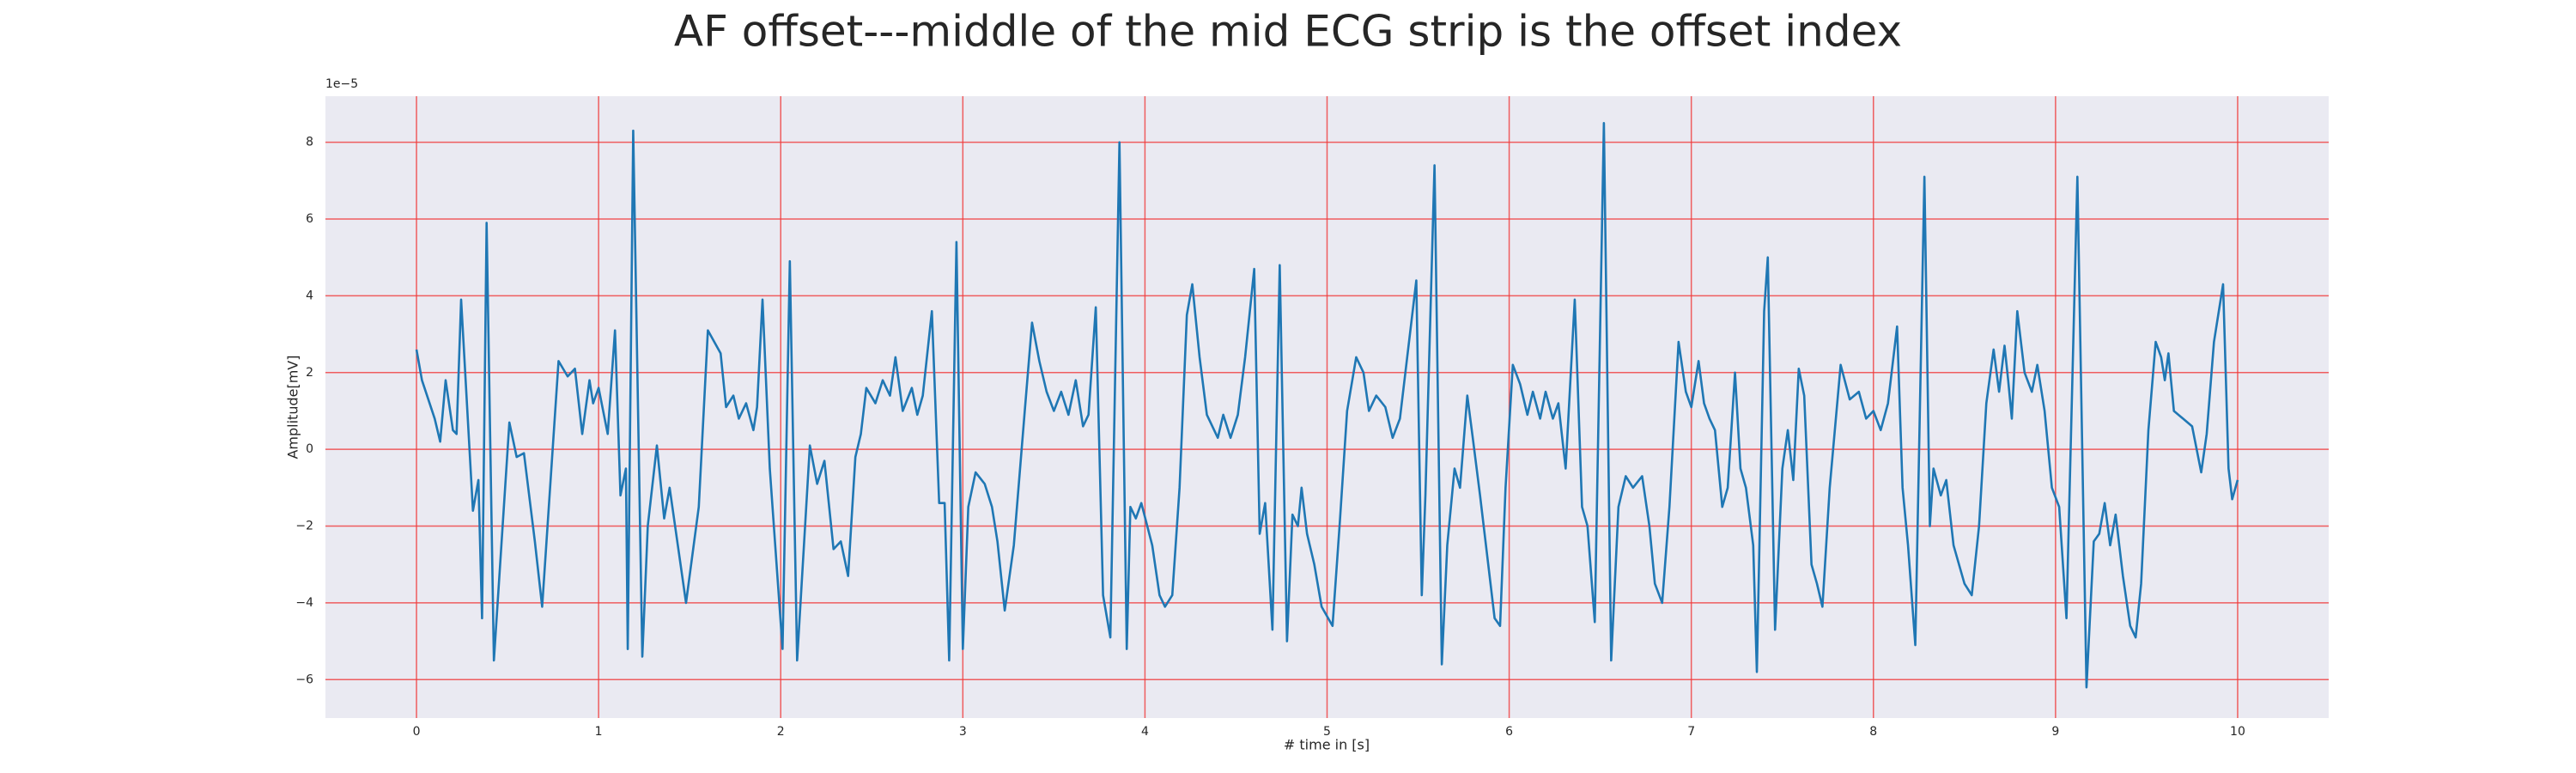  What do you see at coordinates (293, 407) in the screenshot?
I see `y-axis-label: Amplitude[mV]` at bounding box center [293, 407].